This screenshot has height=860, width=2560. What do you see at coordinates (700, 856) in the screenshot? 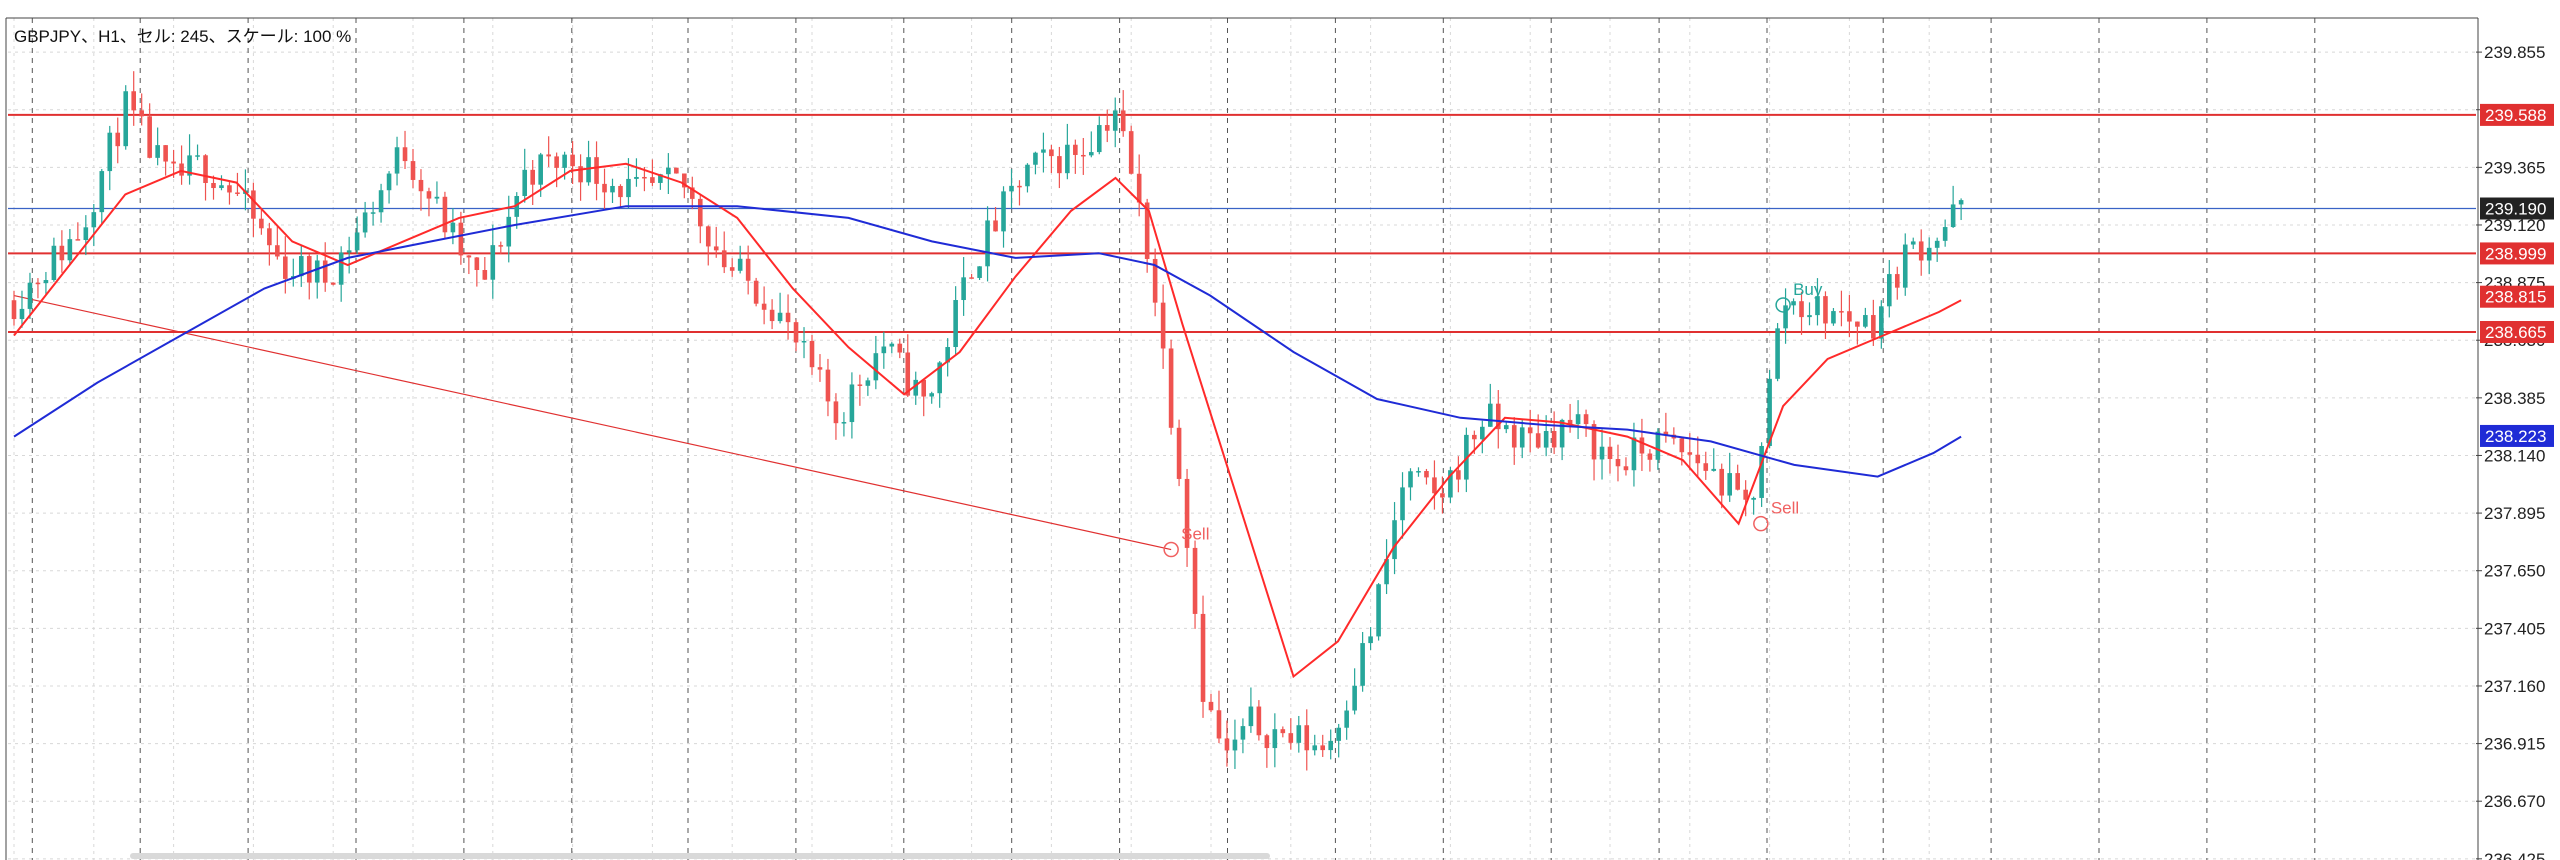
I see `horizontal-scrollbar` at bounding box center [700, 856].